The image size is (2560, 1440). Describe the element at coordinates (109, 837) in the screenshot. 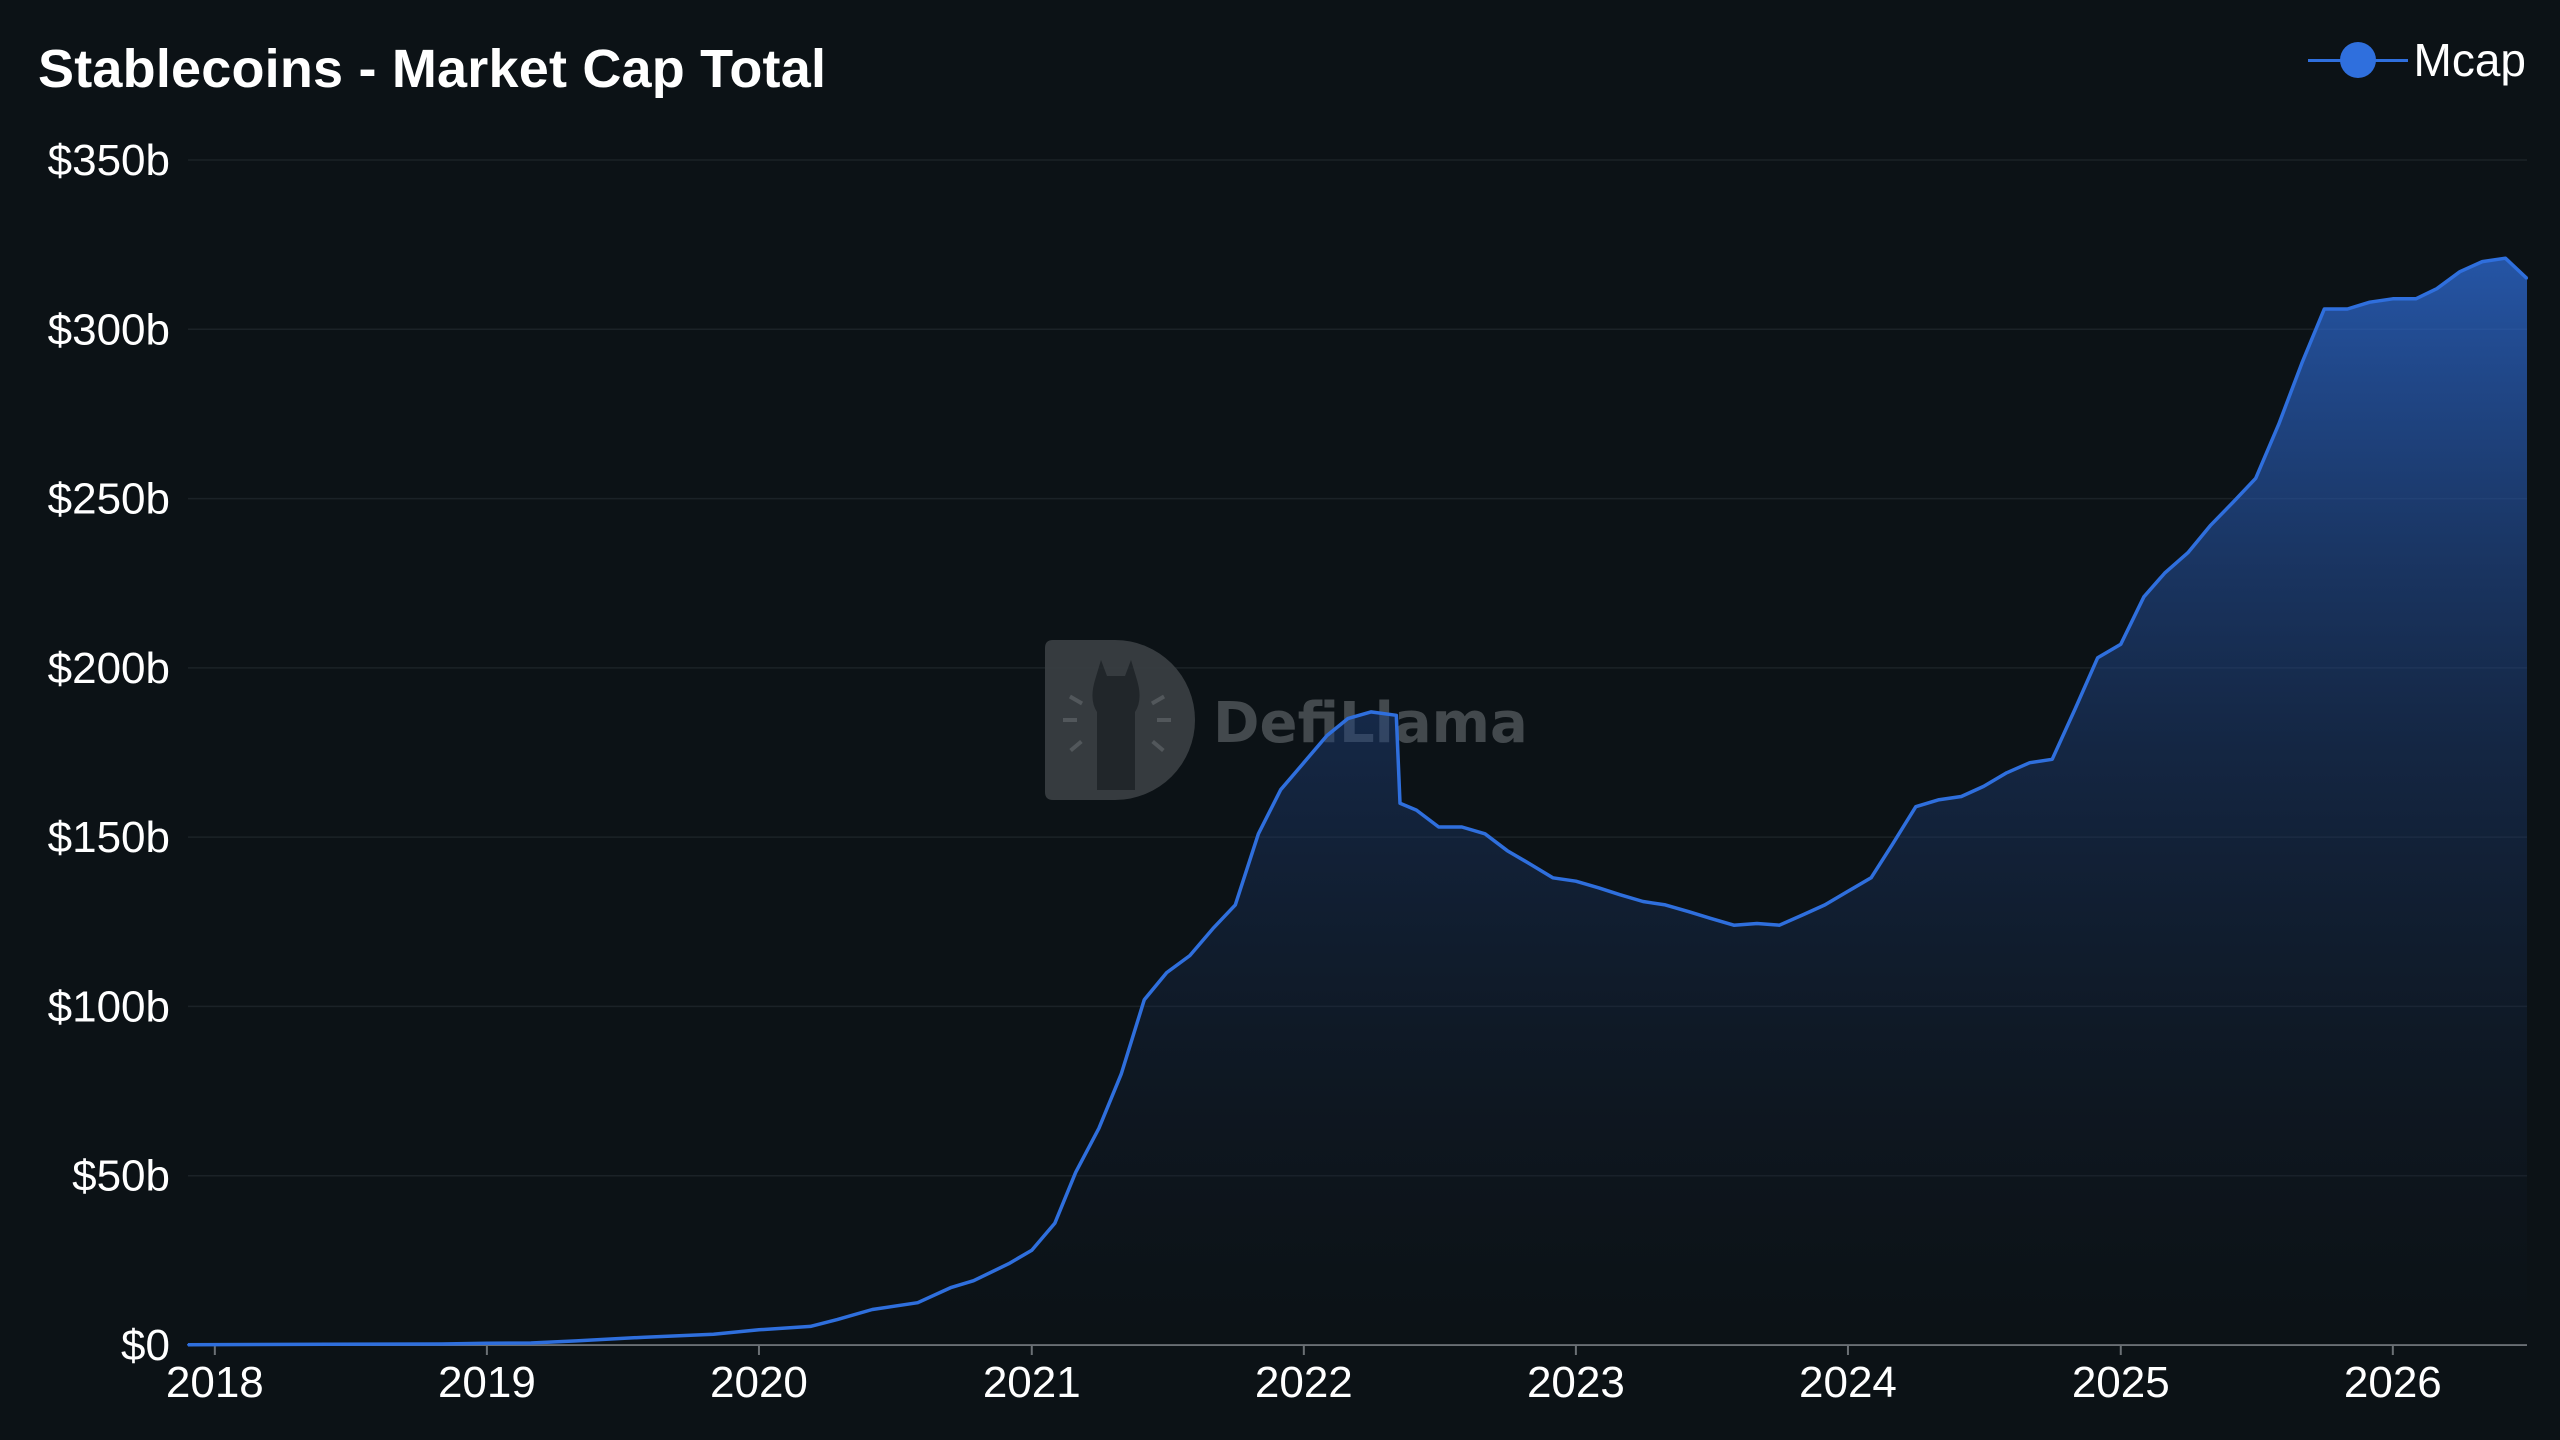

I see `y-tick-label: $150b` at that location.